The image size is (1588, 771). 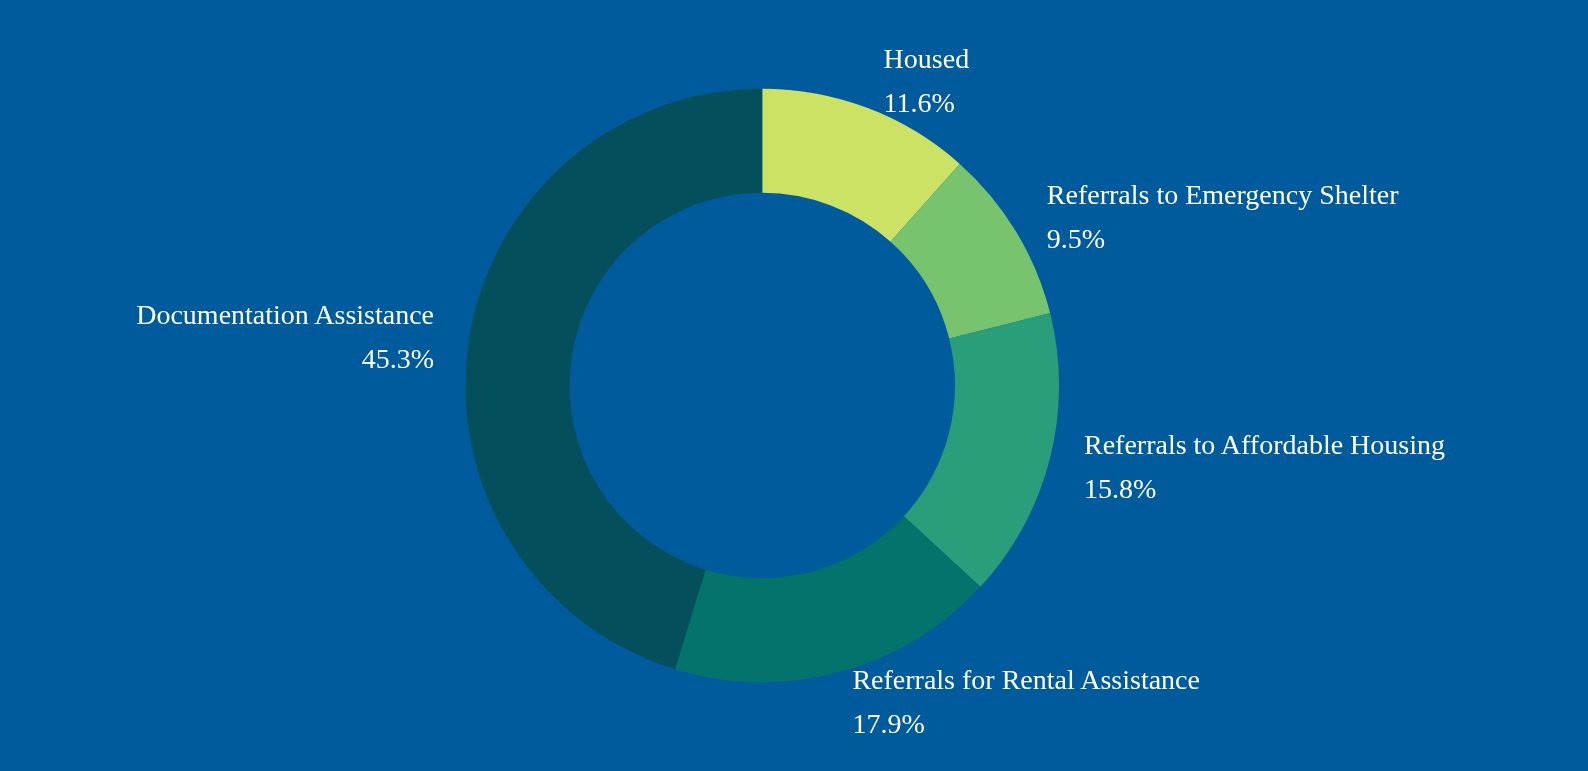 What do you see at coordinates (398, 359) in the screenshot?
I see `data-label: 45.3%` at bounding box center [398, 359].